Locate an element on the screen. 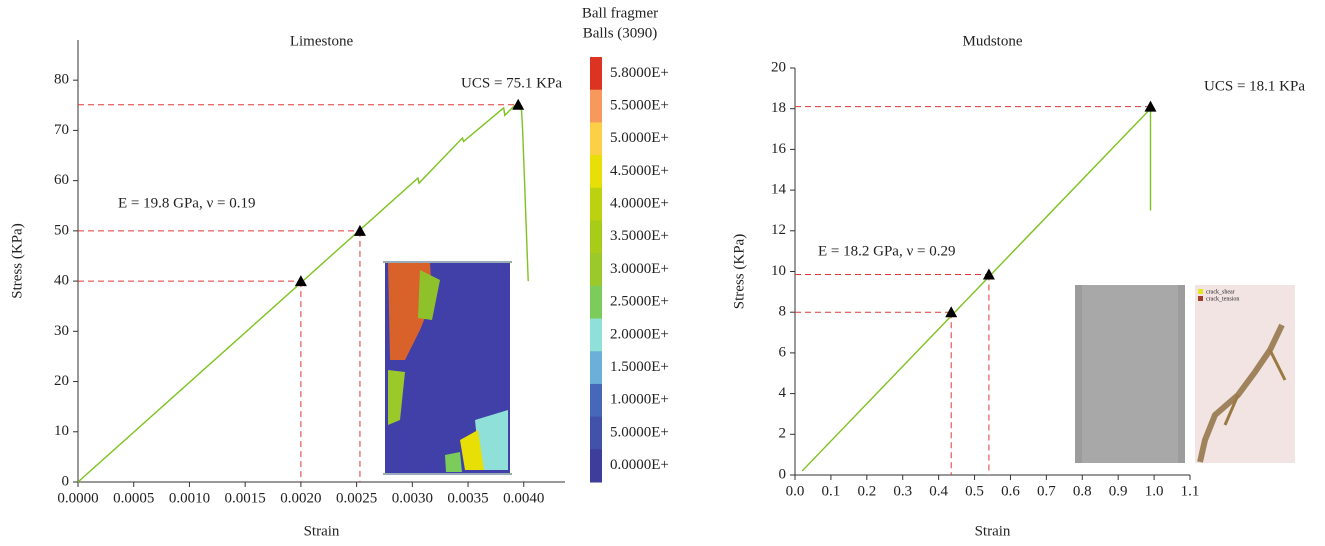  x-tick-label: 0.0030 is located at coordinates (412, 498).